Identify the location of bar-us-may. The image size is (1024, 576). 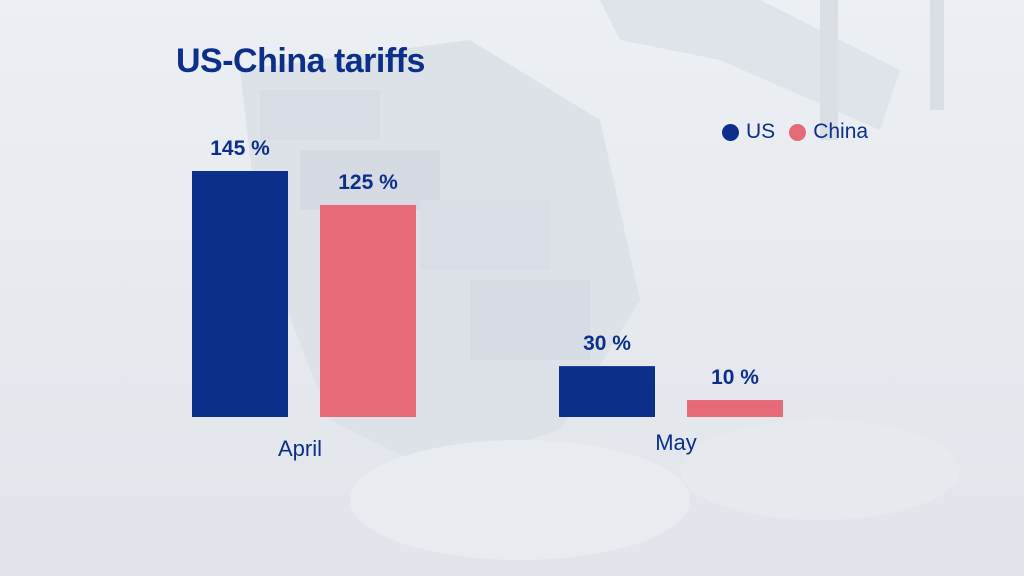
(607, 391).